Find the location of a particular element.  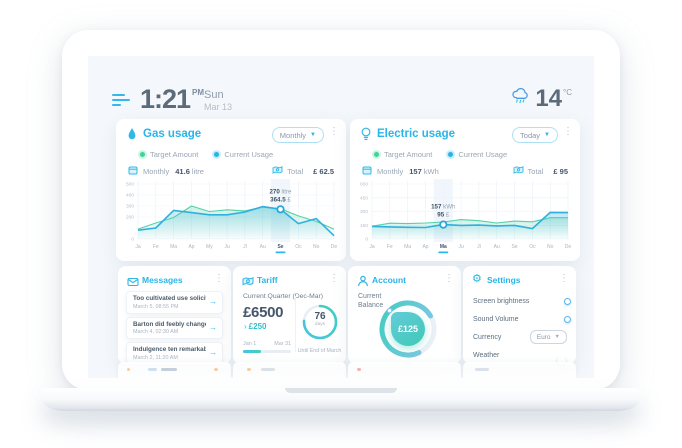

gas-period-value: 41.6 is located at coordinates (182, 171).